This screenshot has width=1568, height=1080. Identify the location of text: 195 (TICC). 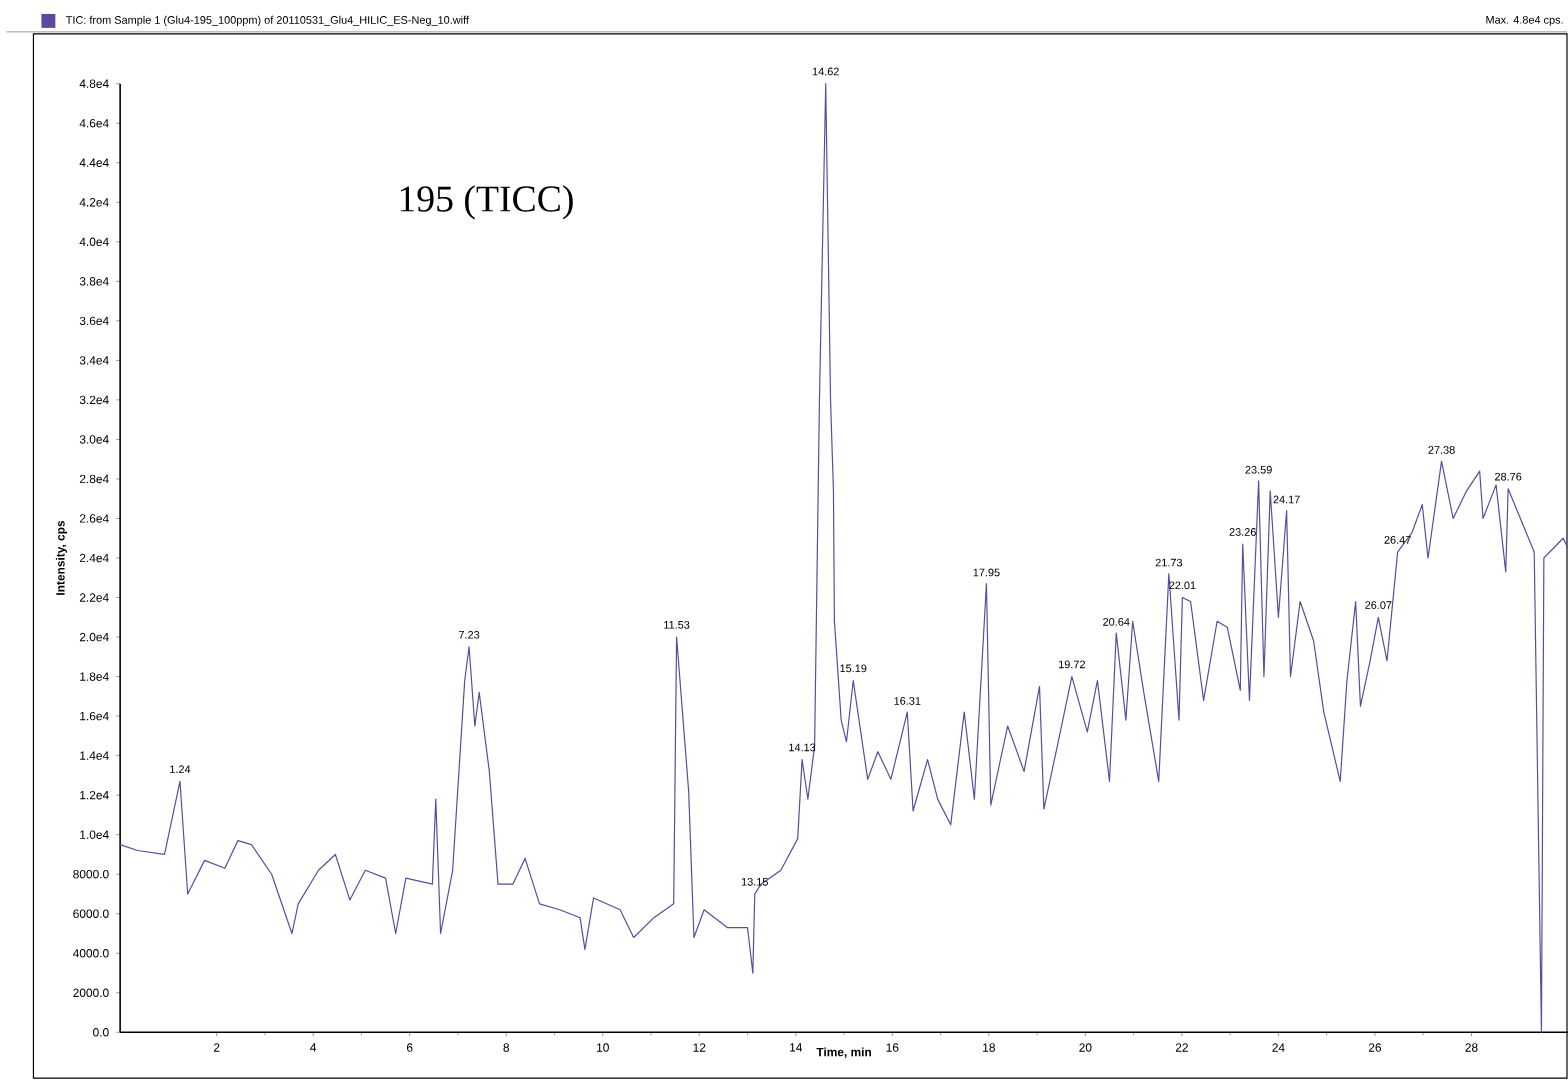
(486, 202).